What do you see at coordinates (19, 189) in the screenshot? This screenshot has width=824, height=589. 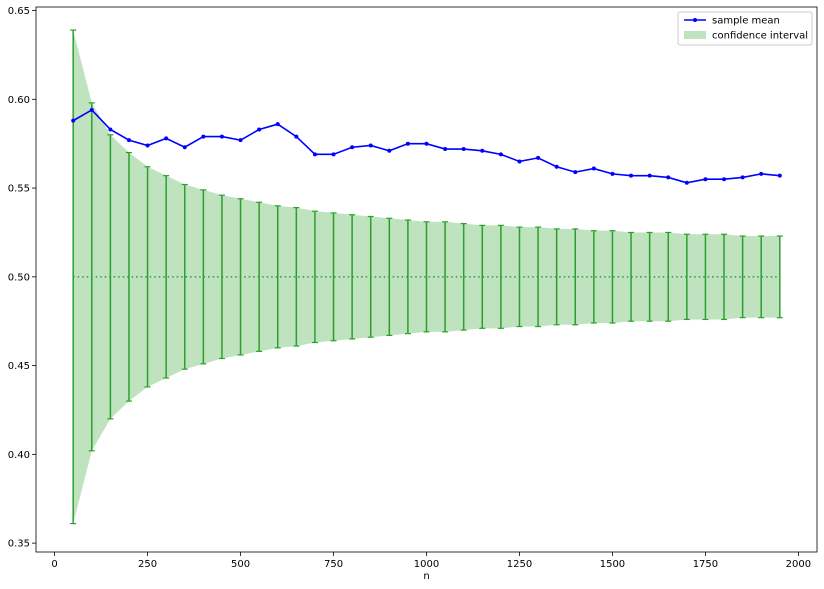 I see `y-tick-label: 0.55` at bounding box center [19, 189].